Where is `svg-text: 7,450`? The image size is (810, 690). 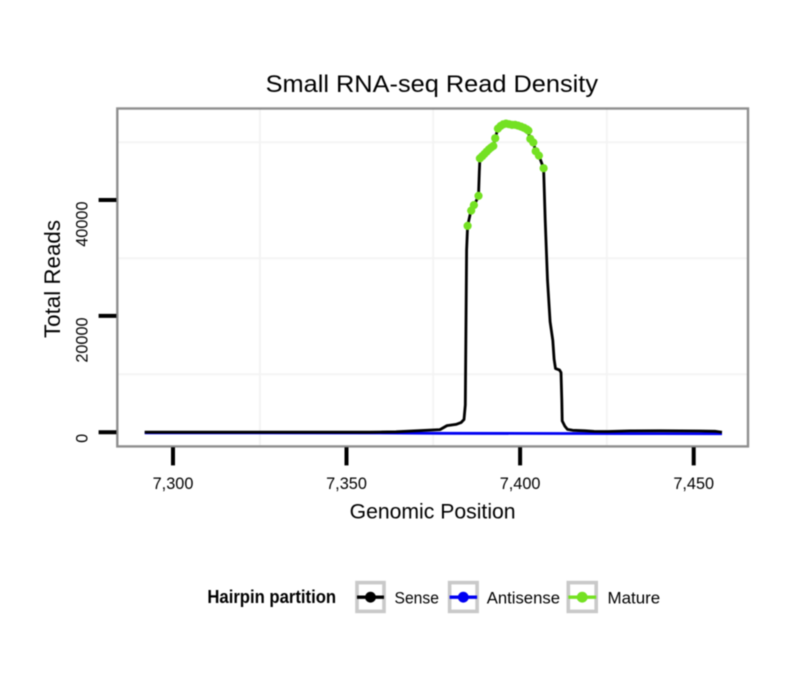 svg-text: 7,450 is located at coordinates (693, 484).